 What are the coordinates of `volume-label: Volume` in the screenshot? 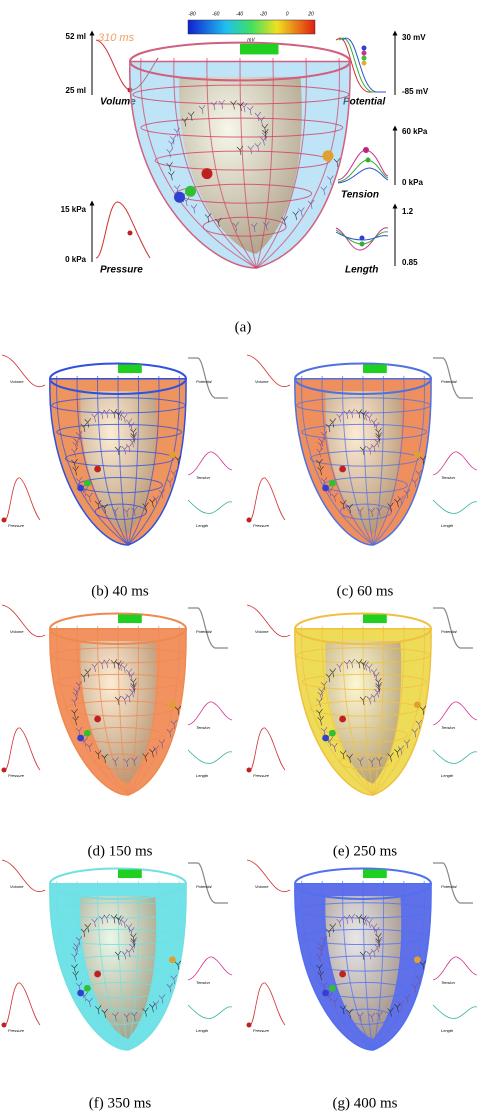 It's located at (118, 102).